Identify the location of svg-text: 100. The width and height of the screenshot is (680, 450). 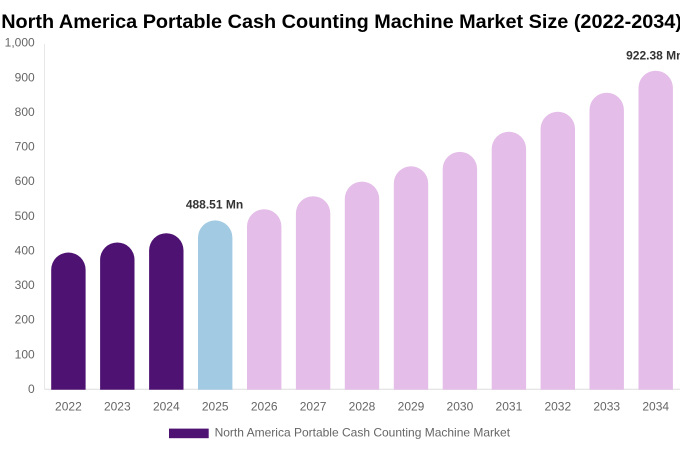
(25, 354).